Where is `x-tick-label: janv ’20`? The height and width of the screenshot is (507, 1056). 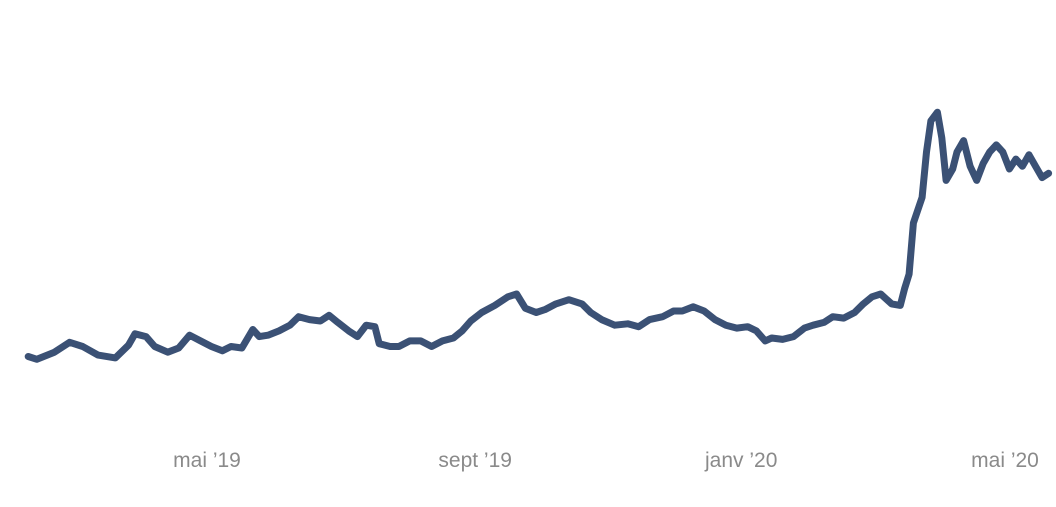
x-tick-label: janv ’20 is located at coordinates (740, 460).